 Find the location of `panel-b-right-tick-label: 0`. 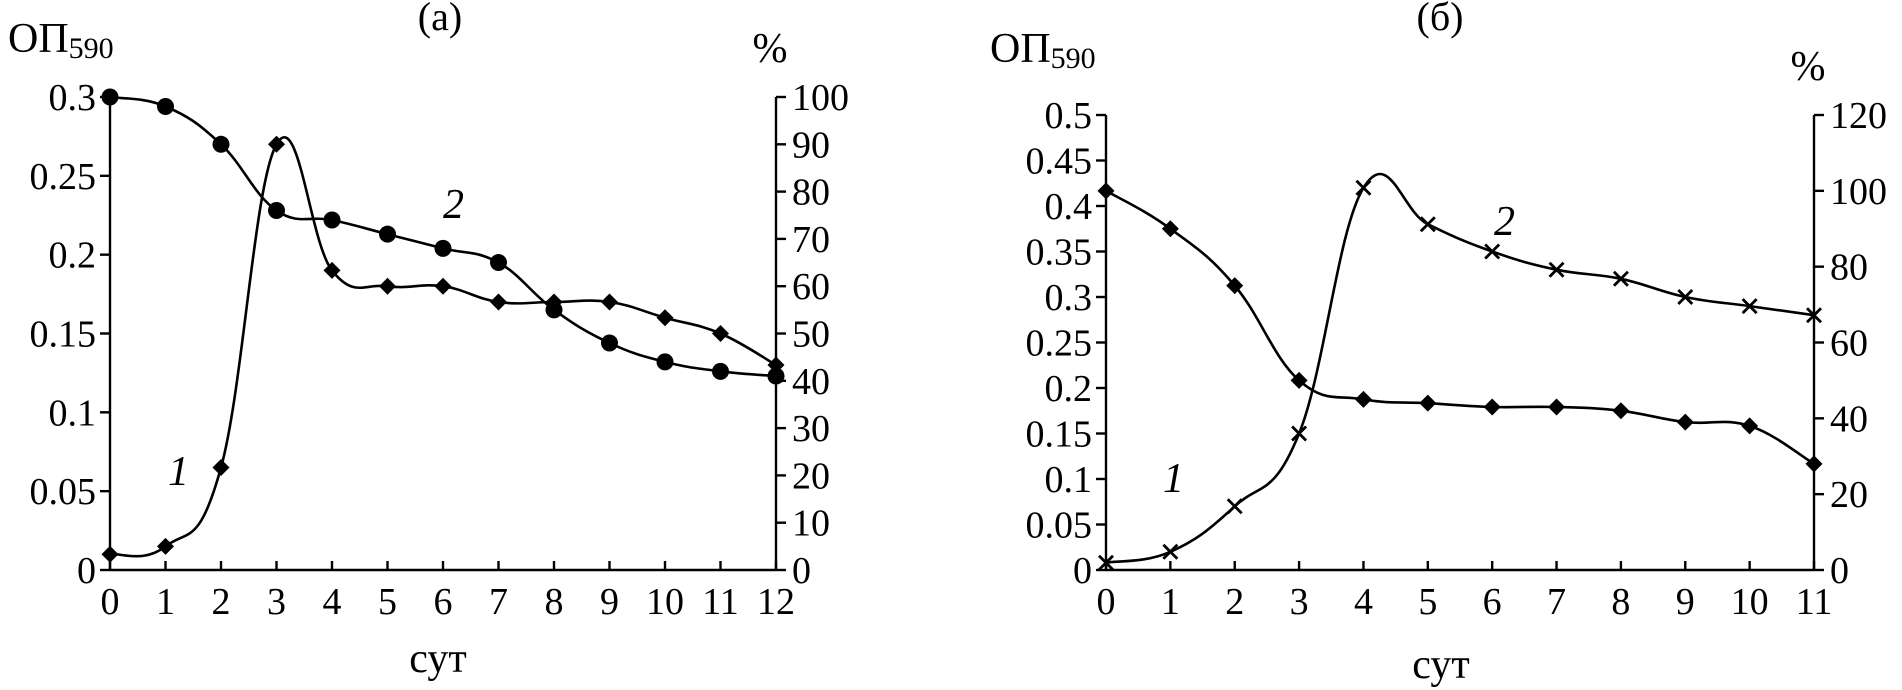

panel-b-right-tick-label: 0 is located at coordinates (1839, 571).